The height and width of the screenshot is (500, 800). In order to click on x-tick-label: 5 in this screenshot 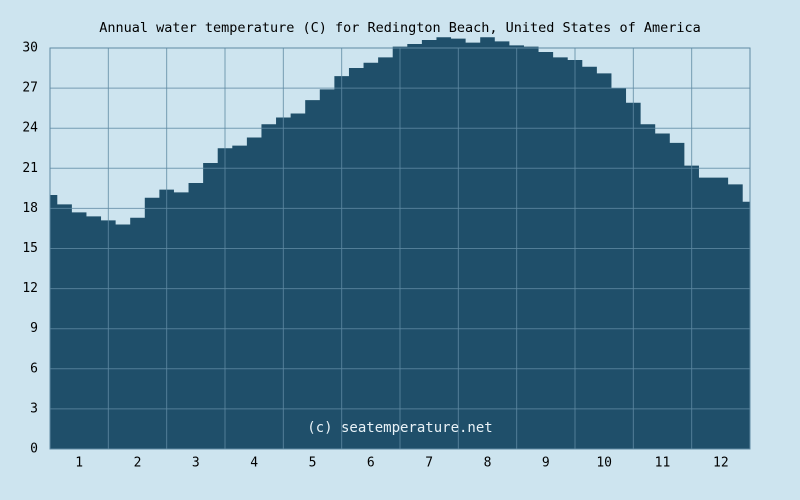, I will do `click(313, 463)`.